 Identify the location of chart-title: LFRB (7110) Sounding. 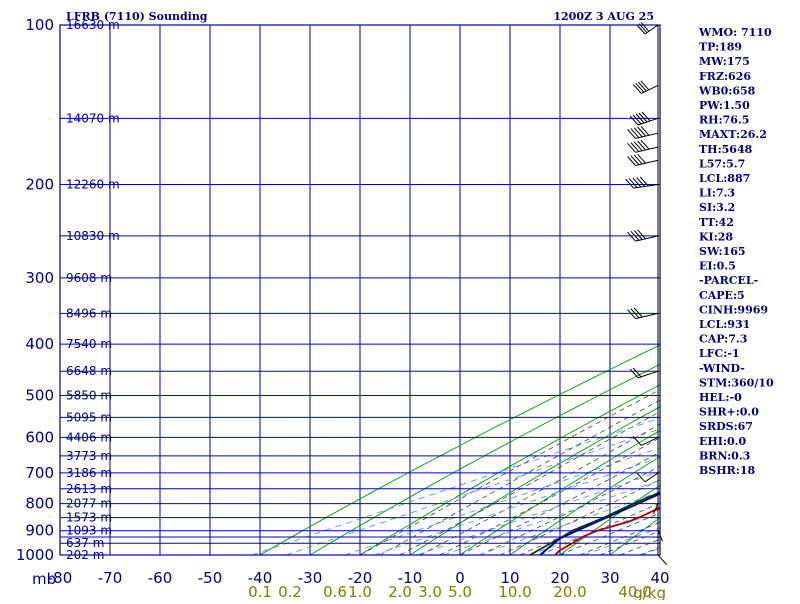
(137, 16).